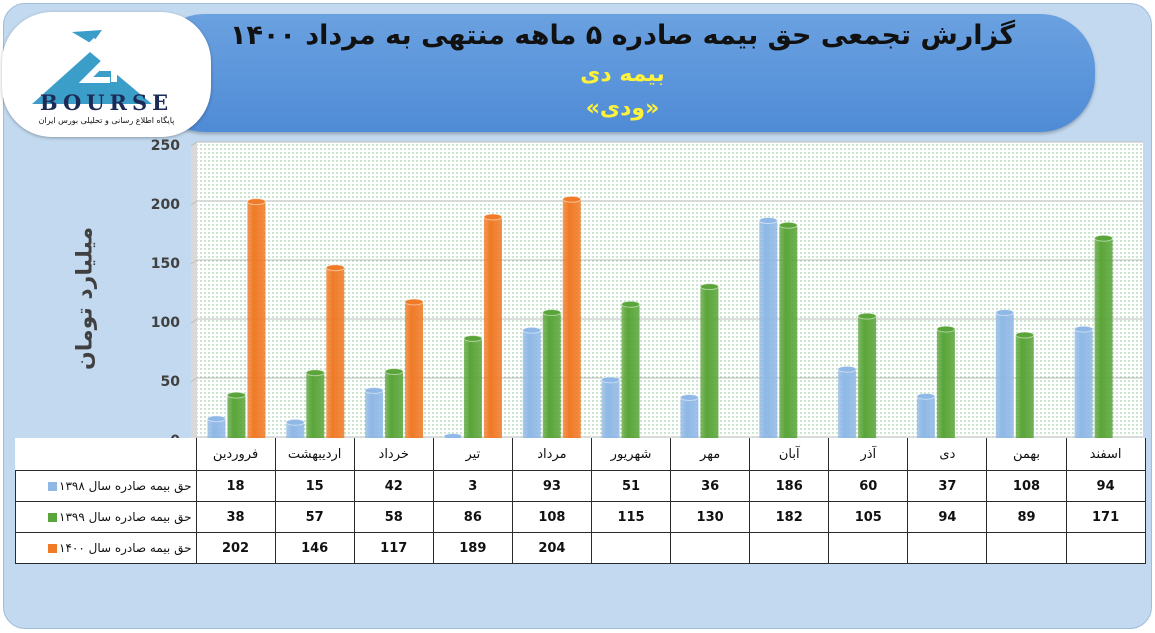 The image size is (1155, 633). I want to click on table-corner, so click(106, 454).